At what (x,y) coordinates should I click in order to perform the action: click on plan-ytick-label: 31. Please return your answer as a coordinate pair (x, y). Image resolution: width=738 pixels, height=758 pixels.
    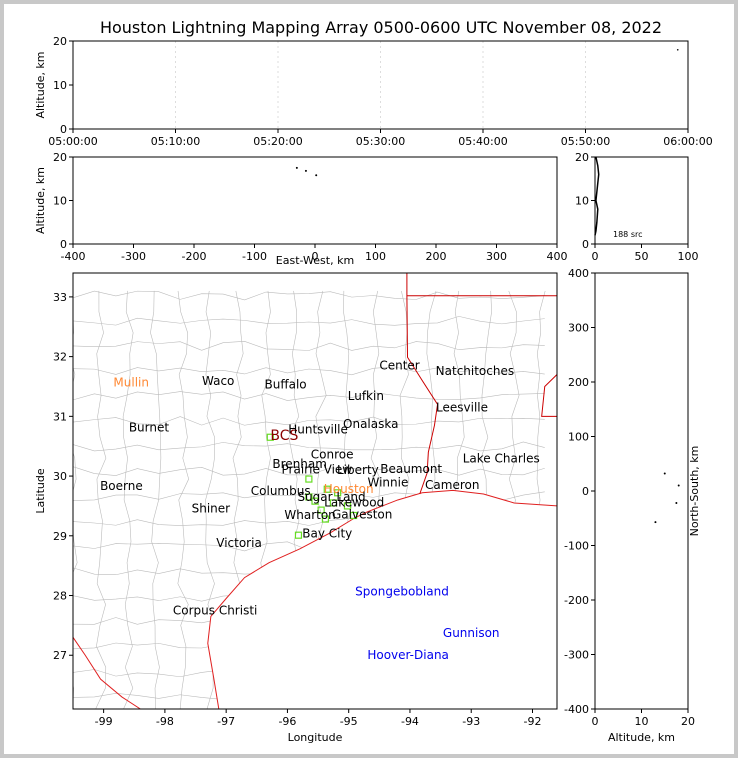
    Looking at the image, I should click on (60, 416).